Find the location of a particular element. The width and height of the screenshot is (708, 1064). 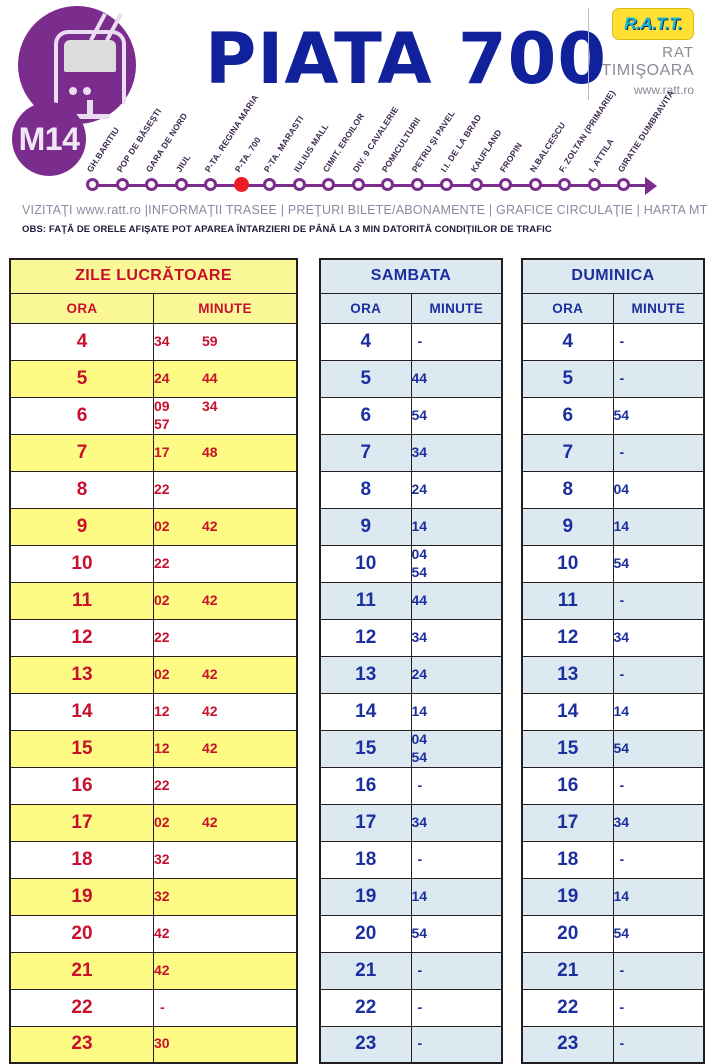

timetable-row: 13- is located at coordinates (613, 674).